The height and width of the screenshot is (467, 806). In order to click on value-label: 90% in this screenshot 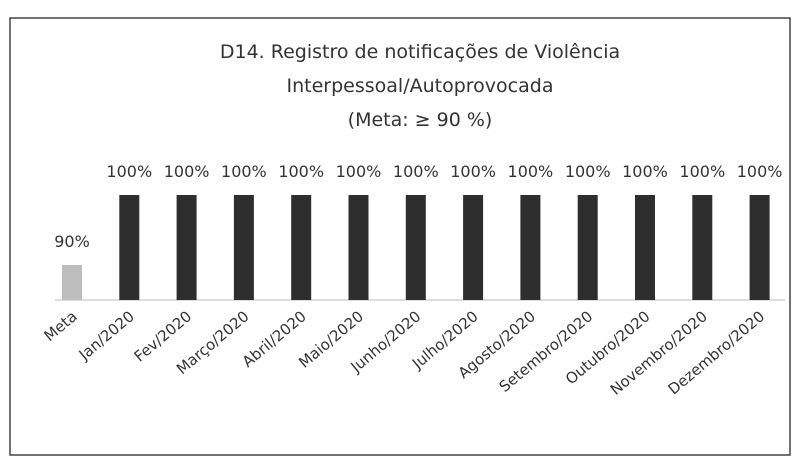, I will do `click(72, 241)`.